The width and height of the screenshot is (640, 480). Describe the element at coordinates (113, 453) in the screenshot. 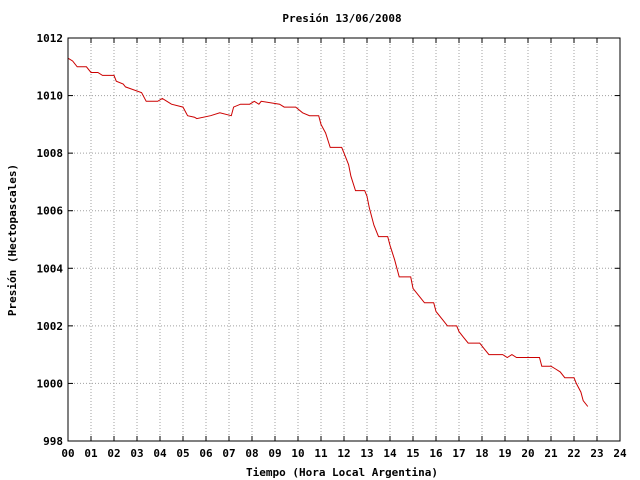

I see `x-tick-label: 02` at that location.